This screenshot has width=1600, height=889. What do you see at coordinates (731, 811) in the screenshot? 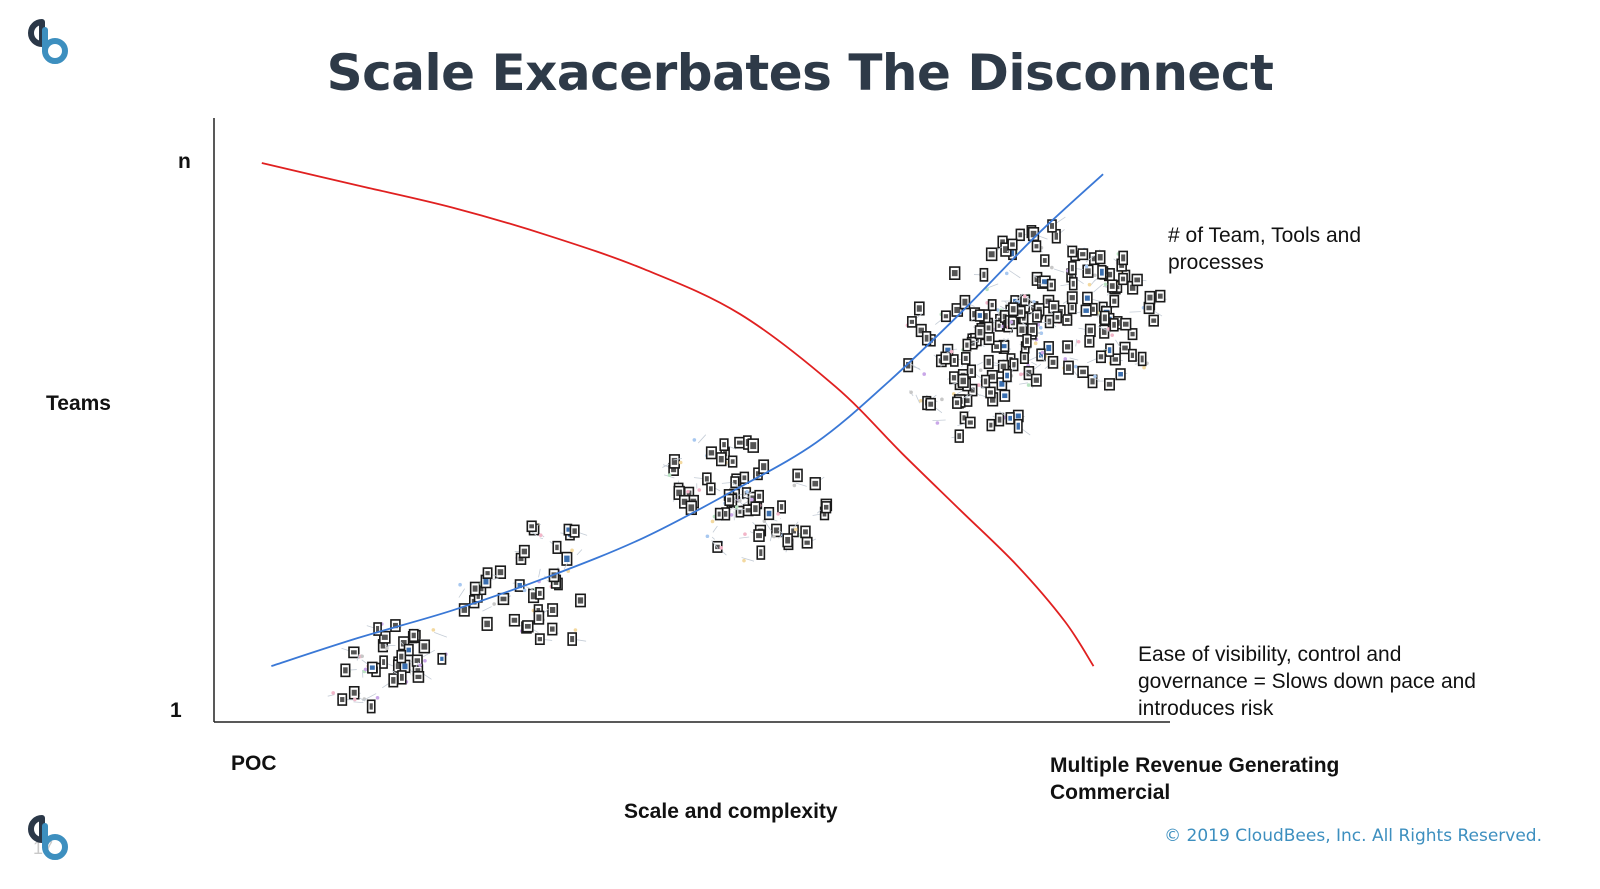
I see `x-axis-label: Scale and complexity` at bounding box center [731, 811].